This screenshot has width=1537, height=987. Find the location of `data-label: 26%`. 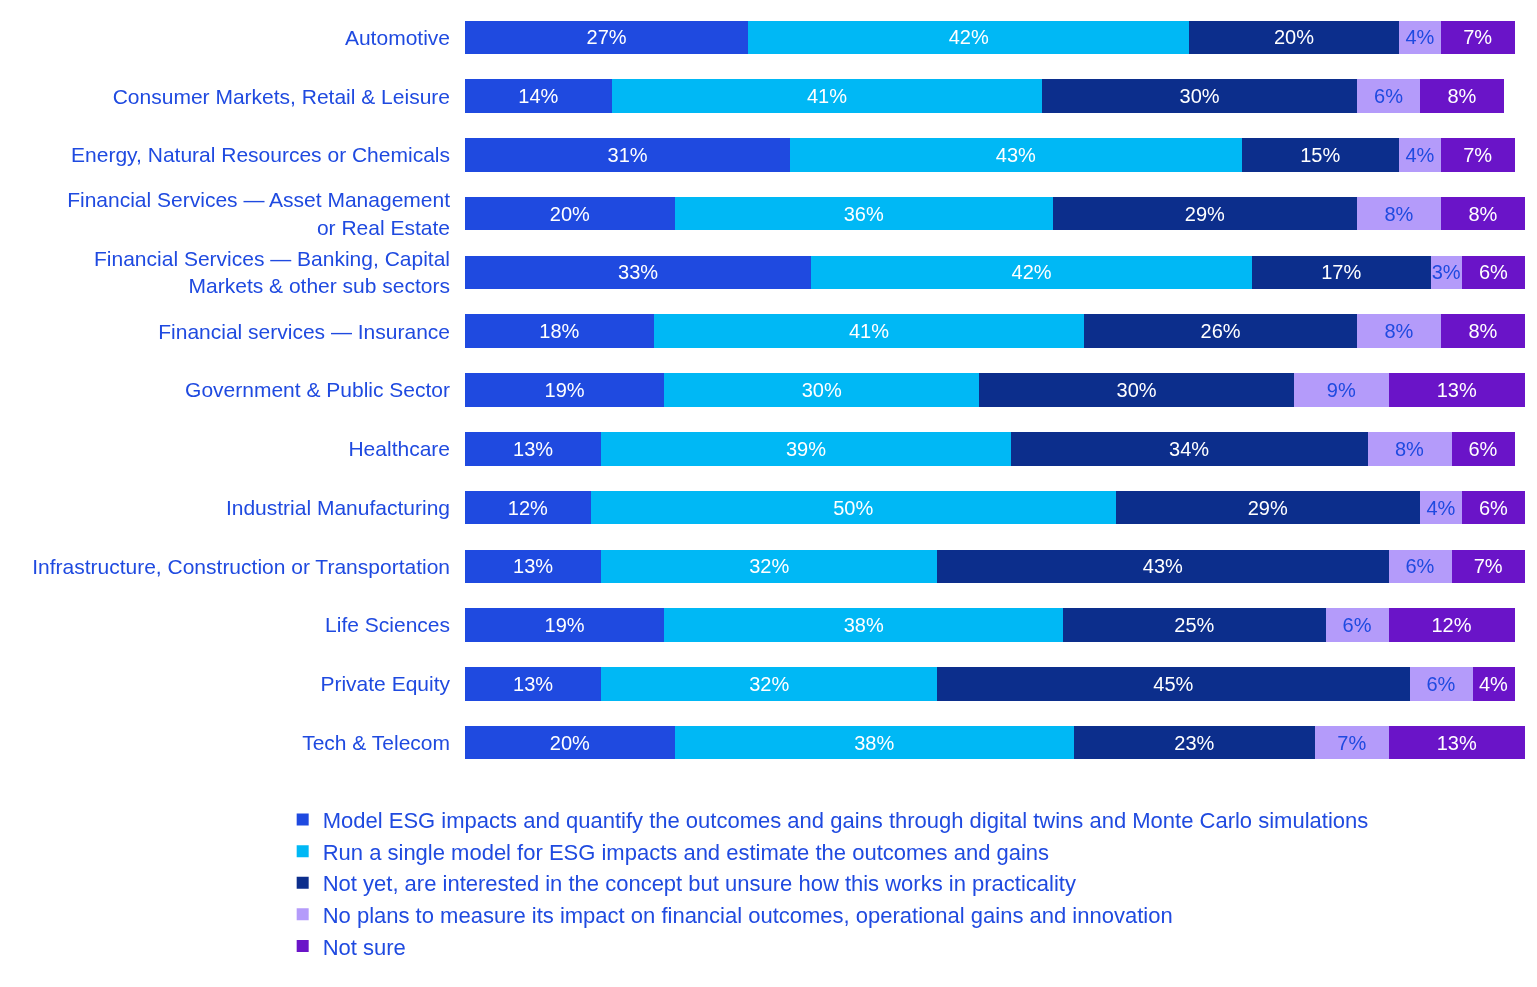

data-label: 26% is located at coordinates (1220, 331).